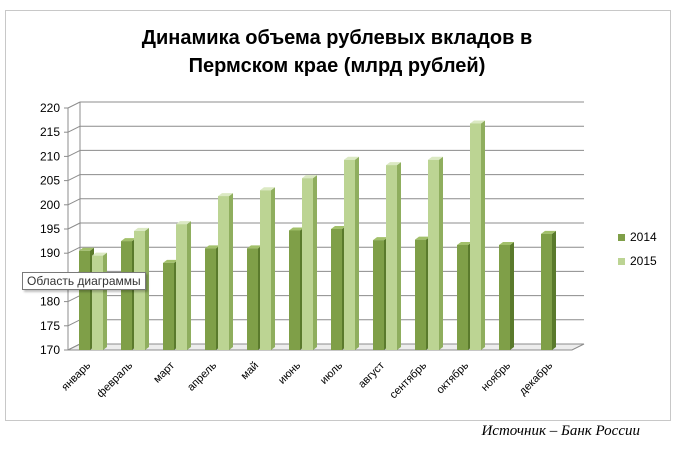 The height and width of the screenshot is (462, 685). What do you see at coordinates (536, 378) in the screenshot?
I see `x-tick-label: декабрь` at bounding box center [536, 378].